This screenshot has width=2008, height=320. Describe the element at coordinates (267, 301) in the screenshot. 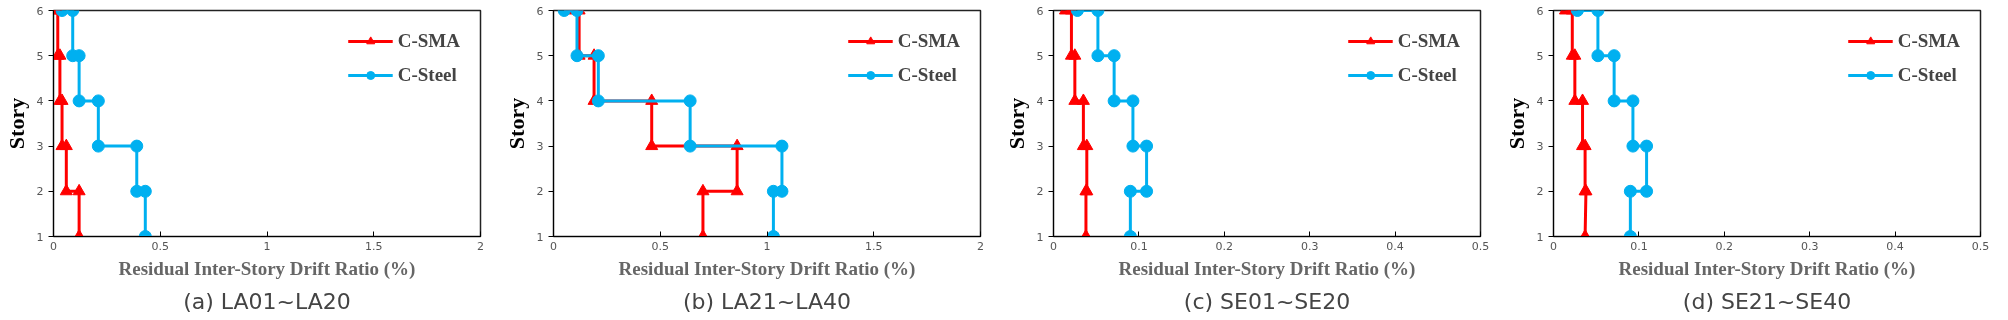

I see `text: (a) LA01~LA20` at that location.